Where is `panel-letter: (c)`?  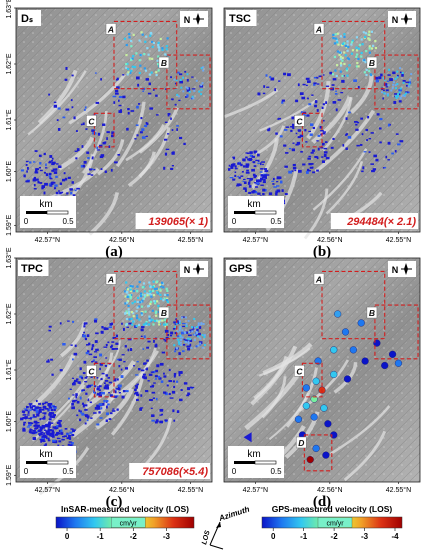 panel-letter: (c) is located at coordinates (114, 502).